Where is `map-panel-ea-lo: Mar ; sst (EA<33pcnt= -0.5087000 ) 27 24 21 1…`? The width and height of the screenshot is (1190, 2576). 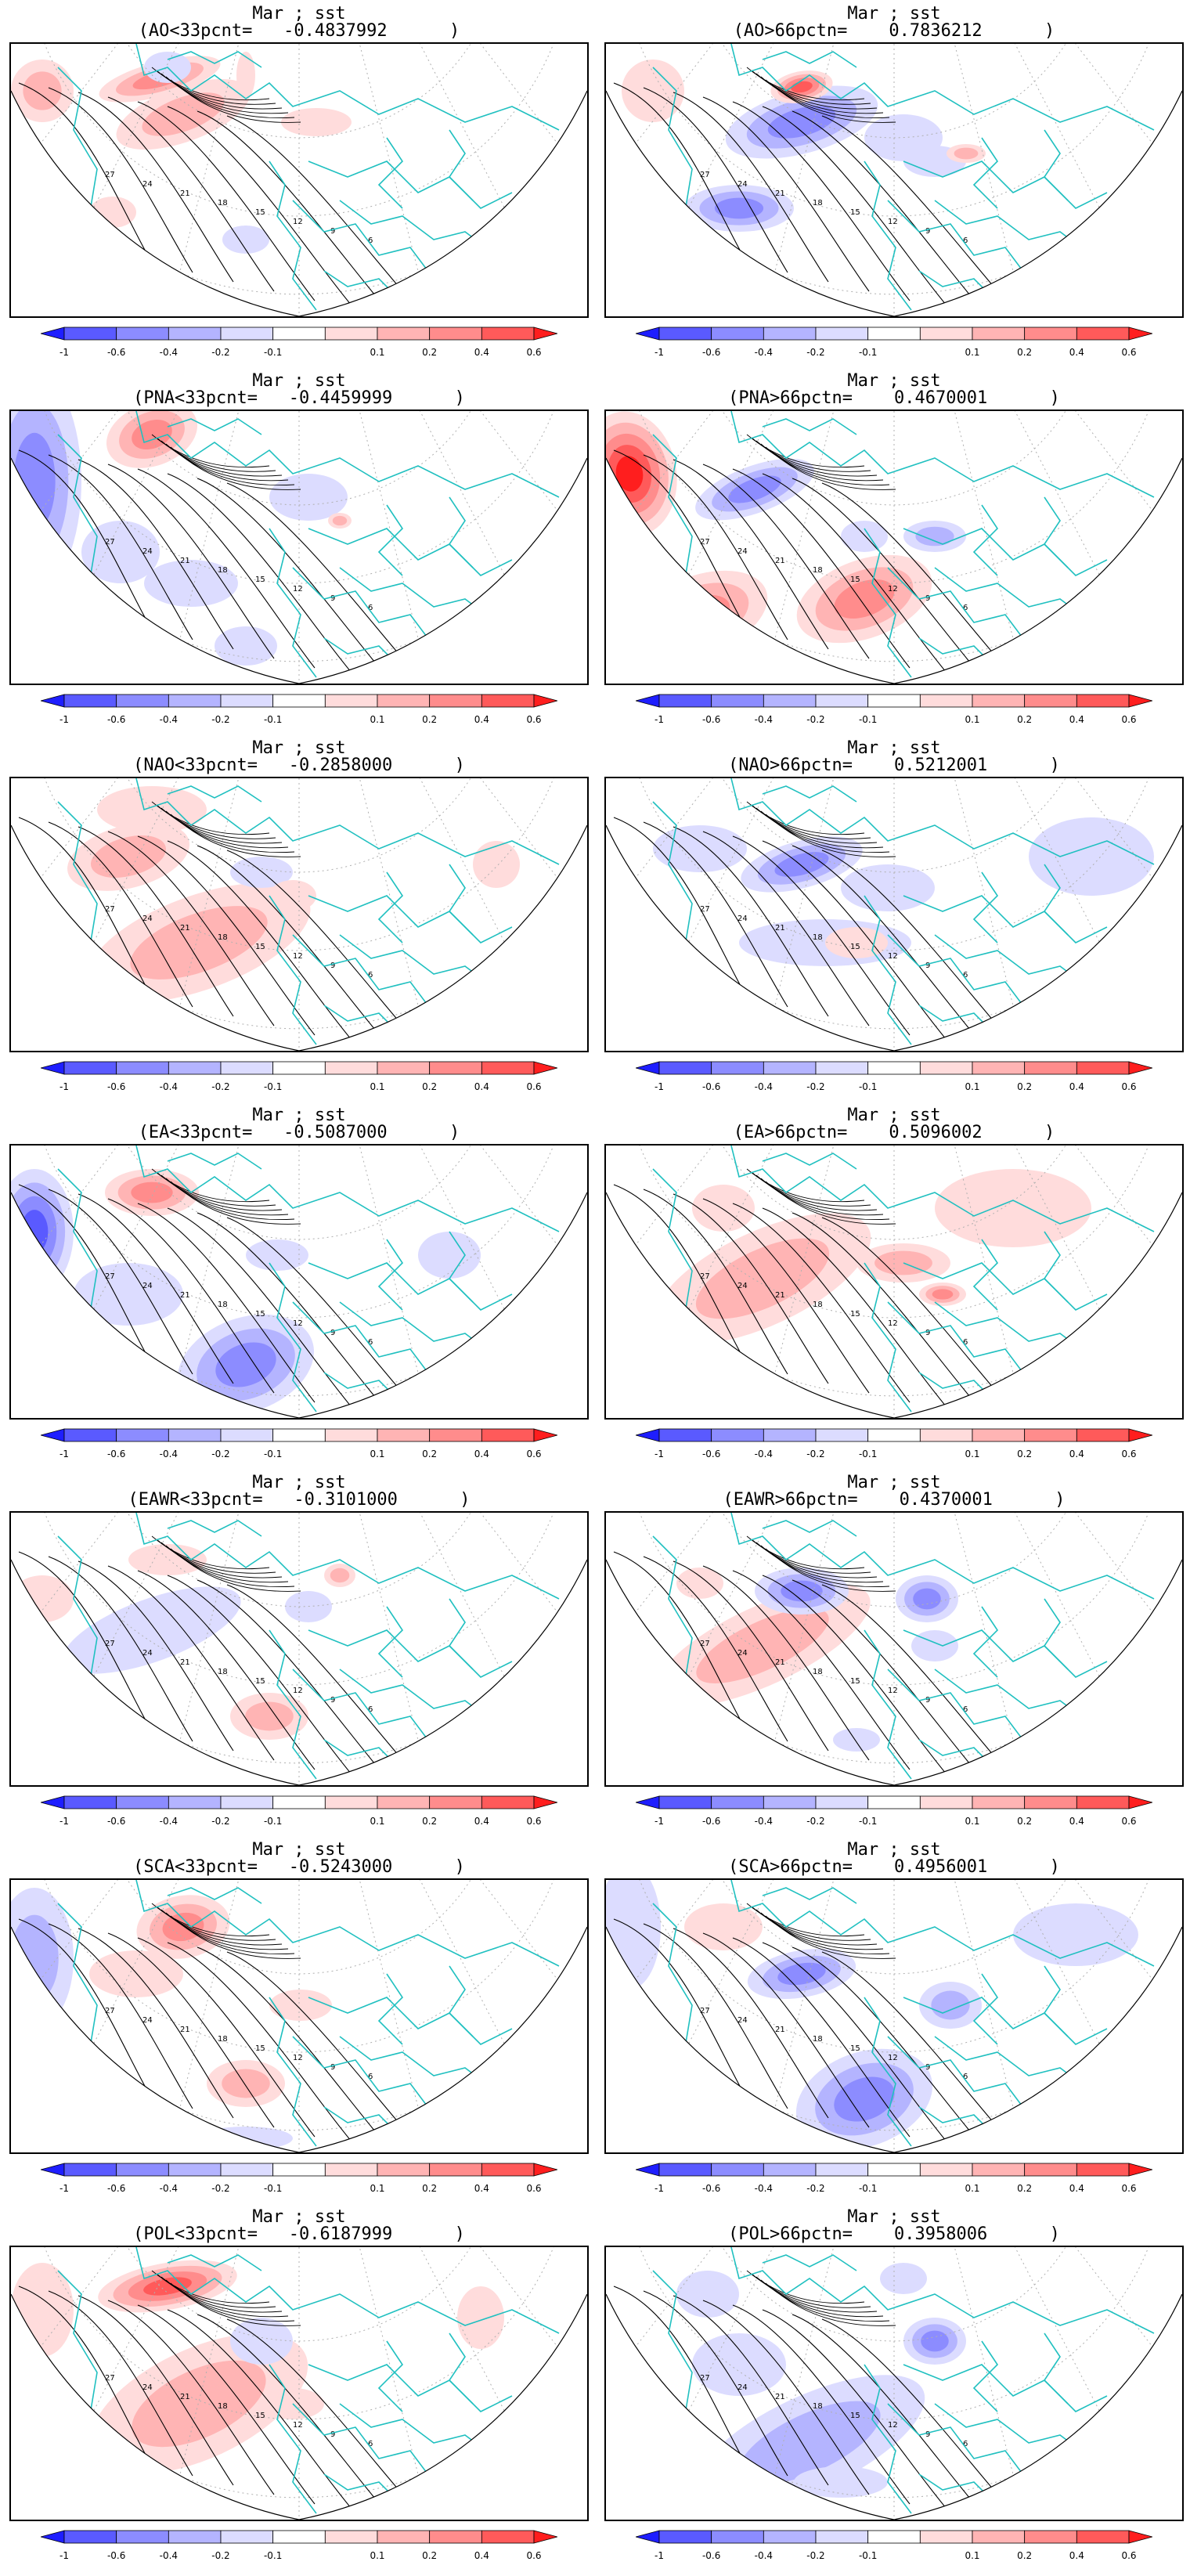 map-panel-ea-lo: Mar ; sst (EA<33pcnt= -0.5087000 ) 27 24 21 1… is located at coordinates (299, 1289).